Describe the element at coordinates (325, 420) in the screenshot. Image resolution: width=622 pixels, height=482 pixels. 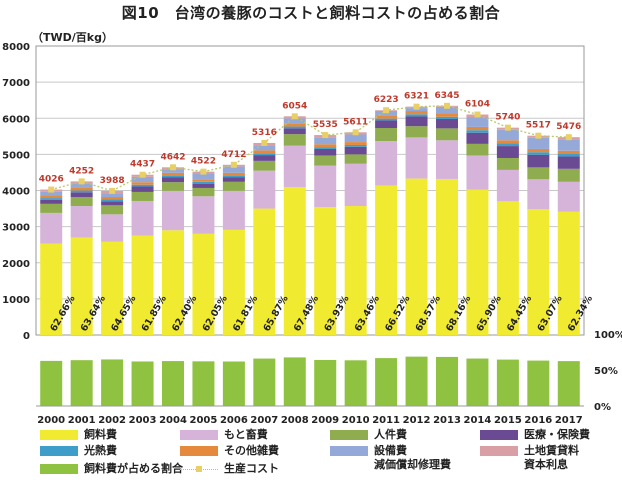
I see `x-tick-label: 2009` at that location.